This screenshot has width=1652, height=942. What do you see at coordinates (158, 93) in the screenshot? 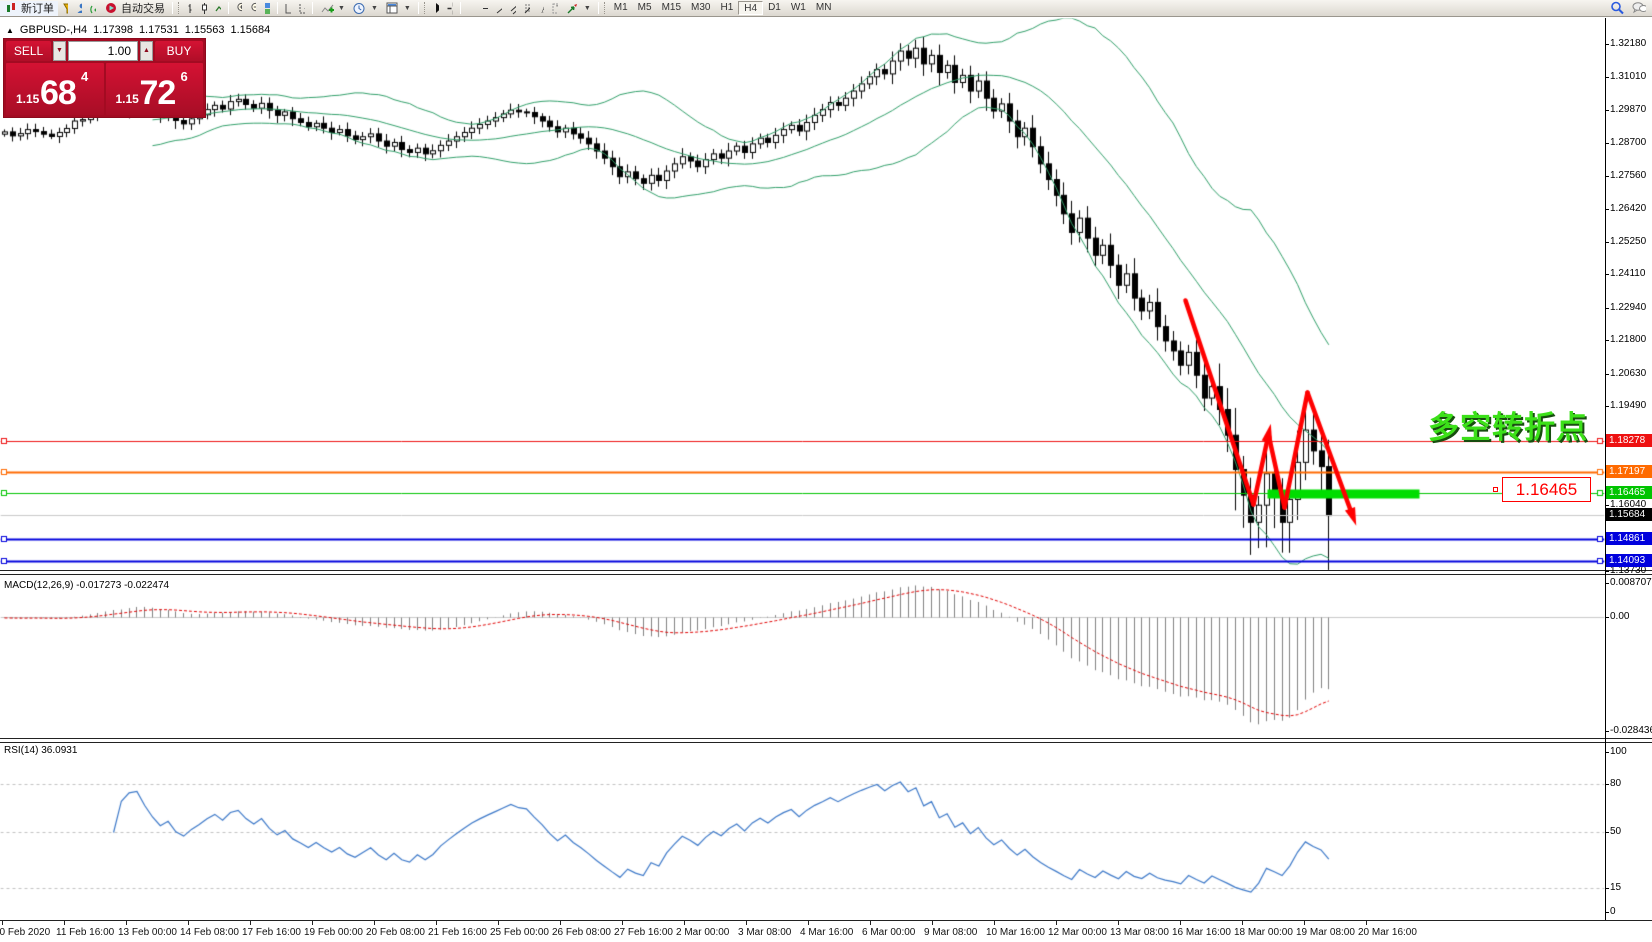
I see `buy-price-big: 72` at bounding box center [158, 93].